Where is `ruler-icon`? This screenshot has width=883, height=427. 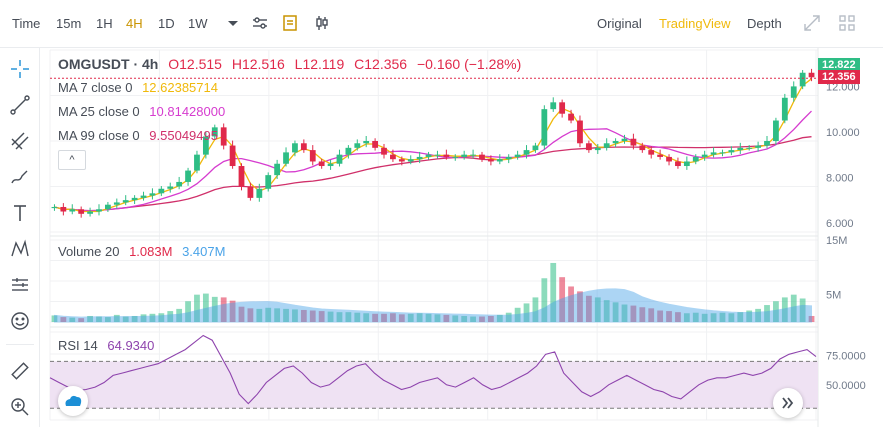 ruler-icon is located at coordinates (20, 371).